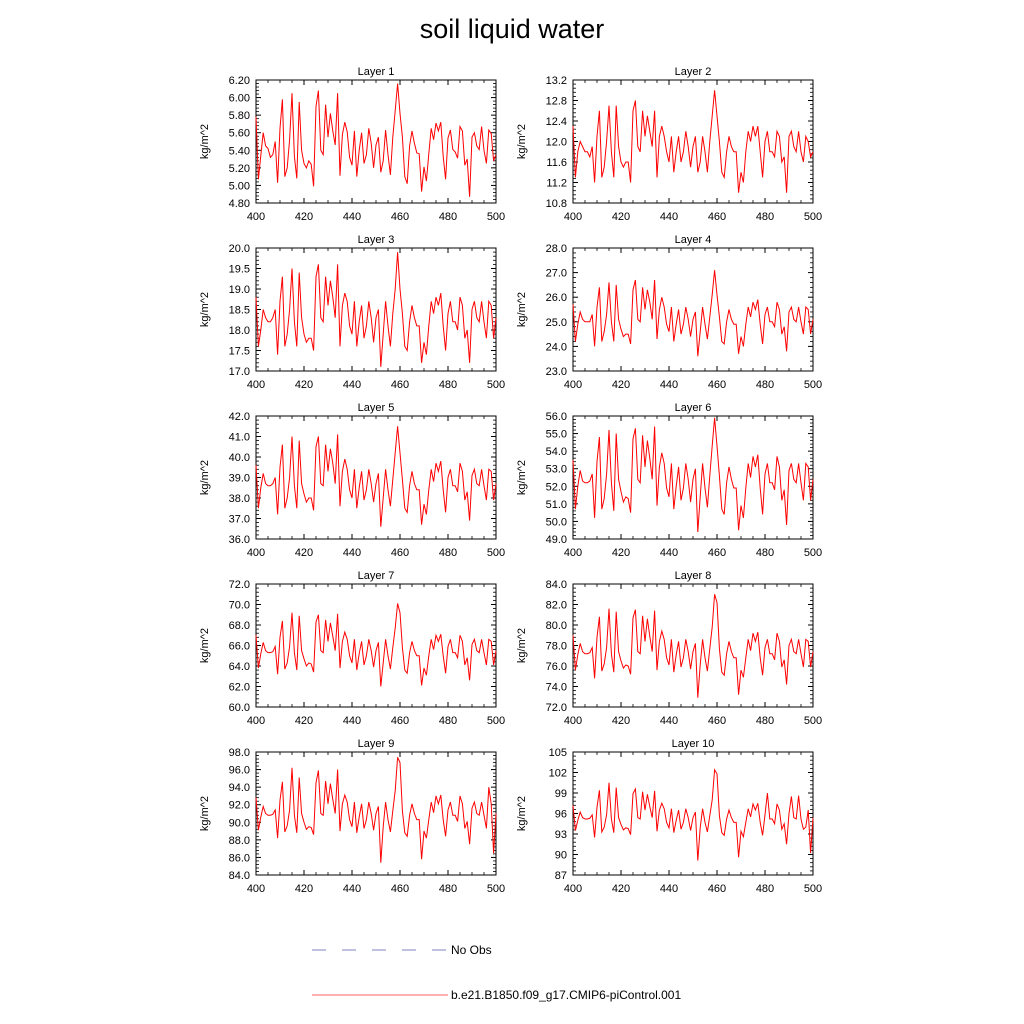 The height and width of the screenshot is (1024, 1024). Describe the element at coordinates (376, 576) in the screenshot. I see `panel-title: Layer 7` at that location.